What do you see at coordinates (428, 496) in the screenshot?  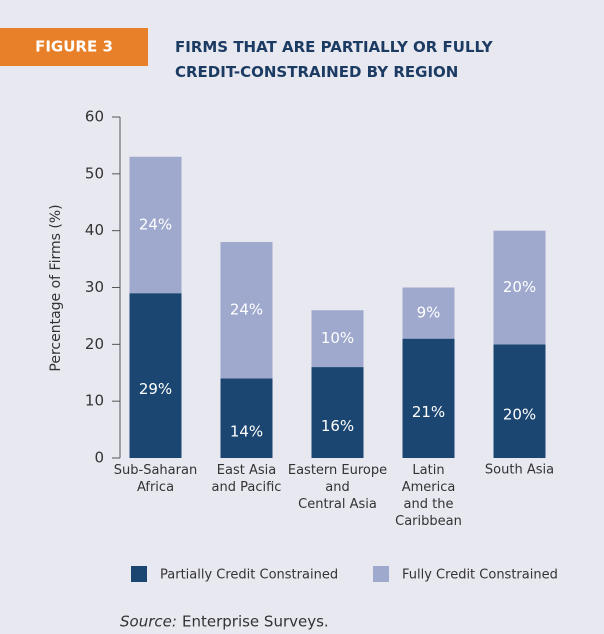 I see `x-tick-label: Latin America and the Caribbean` at bounding box center [428, 496].